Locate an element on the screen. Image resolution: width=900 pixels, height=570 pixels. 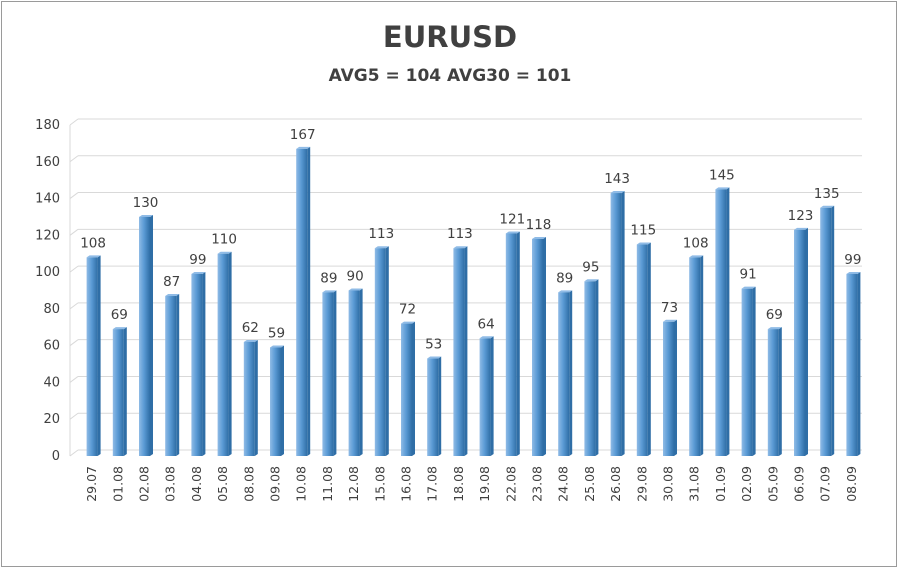
x-tick-label: 04.08 is located at coordinates (196, 484).